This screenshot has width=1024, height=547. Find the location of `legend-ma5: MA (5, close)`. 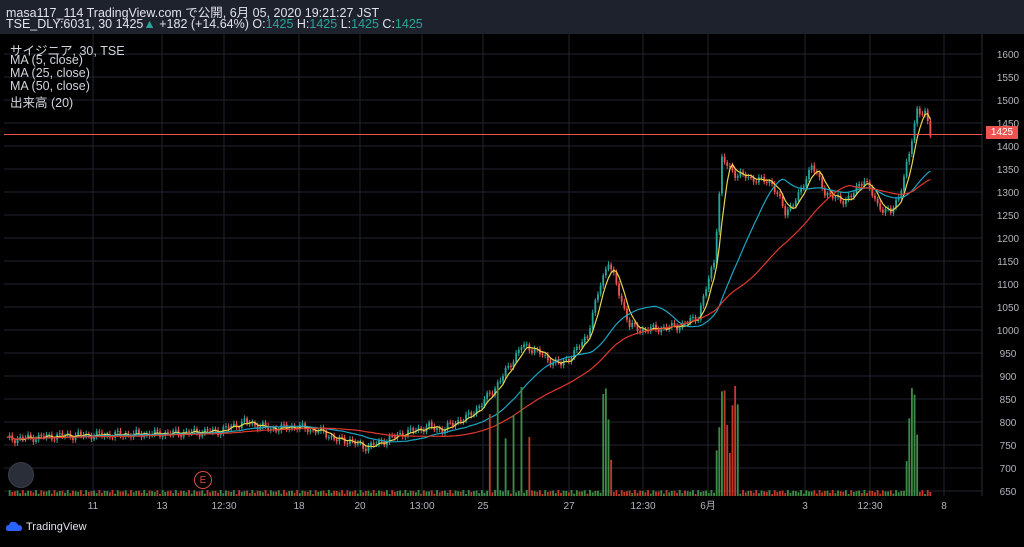

legend-ma5: MA (5, close) is located at coordinates (46, 60).